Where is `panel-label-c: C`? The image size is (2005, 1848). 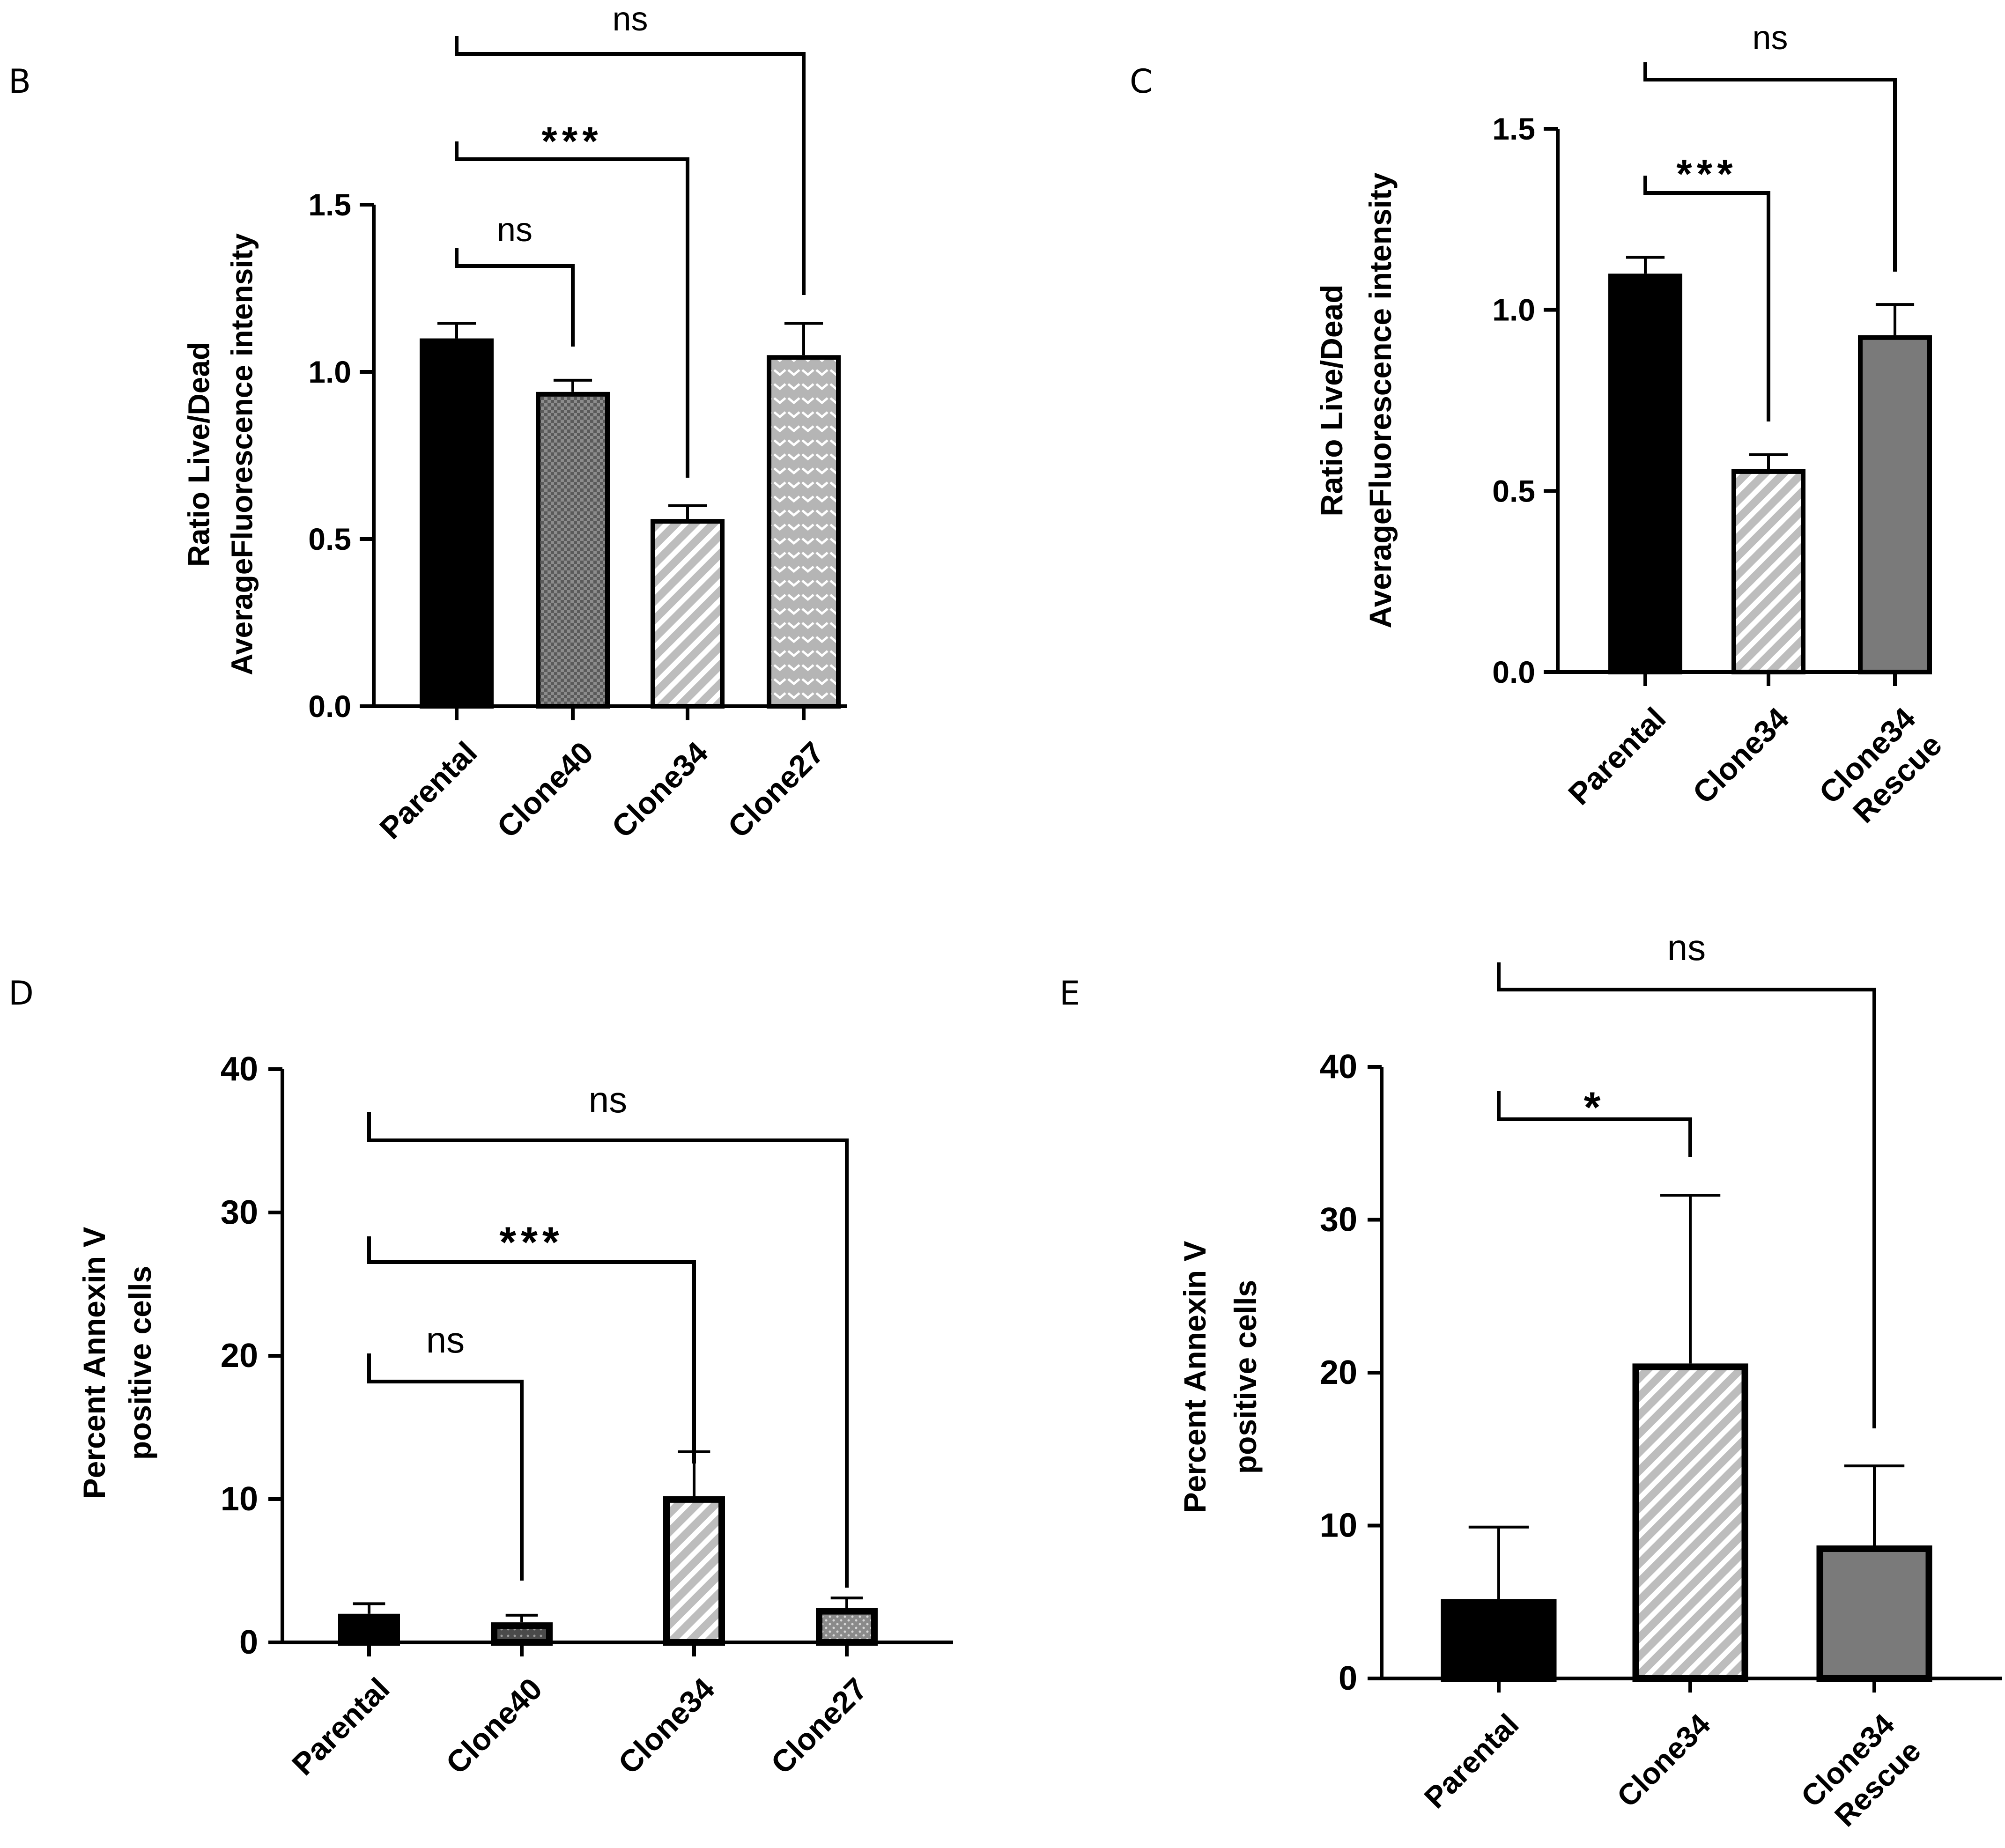 panel-label-c: C is located at coordinates (1141, 82).